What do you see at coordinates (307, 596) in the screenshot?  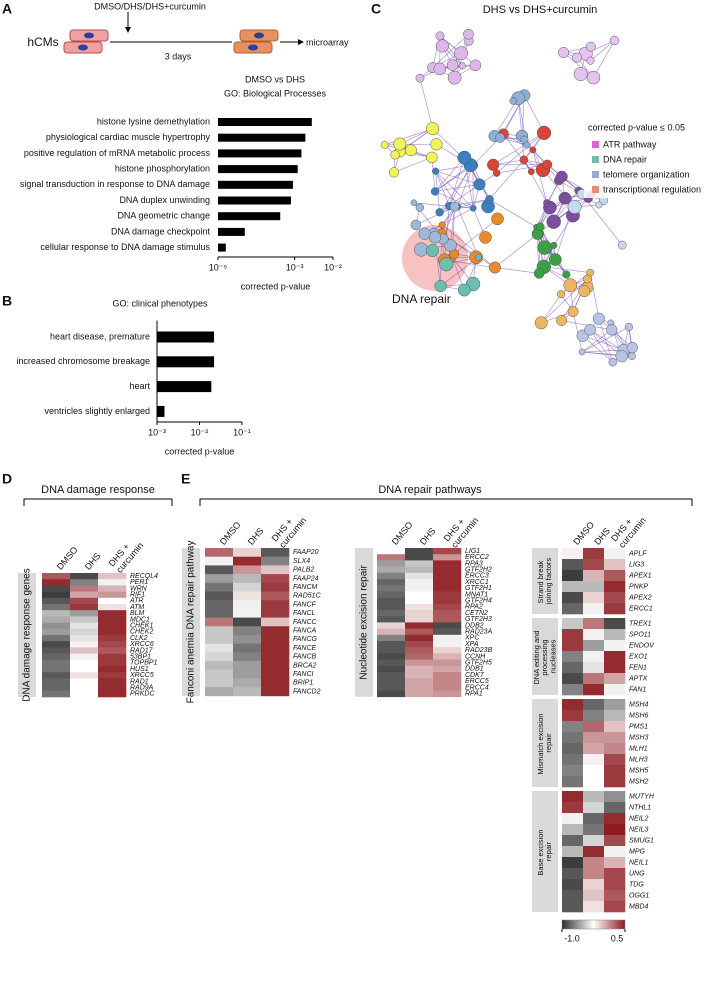 I see `row-label: RAD51C` at bounding box center [307, 596].